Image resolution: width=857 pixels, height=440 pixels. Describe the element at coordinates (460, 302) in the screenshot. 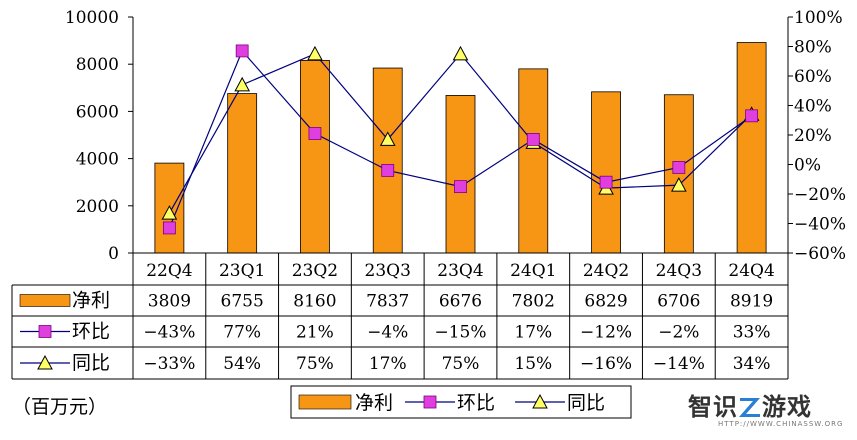

I see `table-cell-value: 6676` at that location.